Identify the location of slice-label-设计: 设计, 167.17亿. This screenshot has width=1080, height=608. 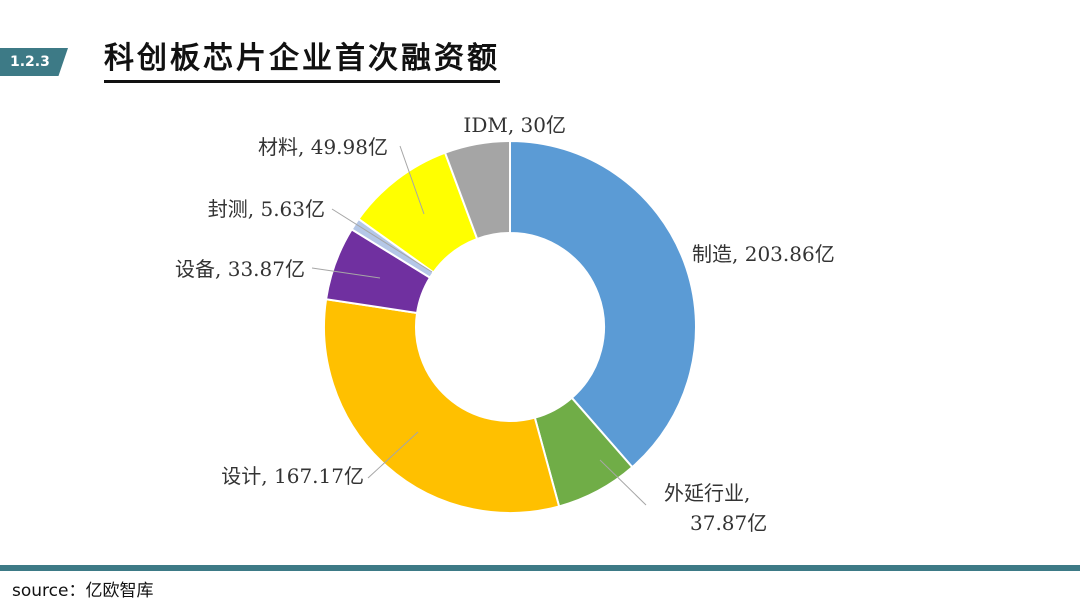
(292, 476).